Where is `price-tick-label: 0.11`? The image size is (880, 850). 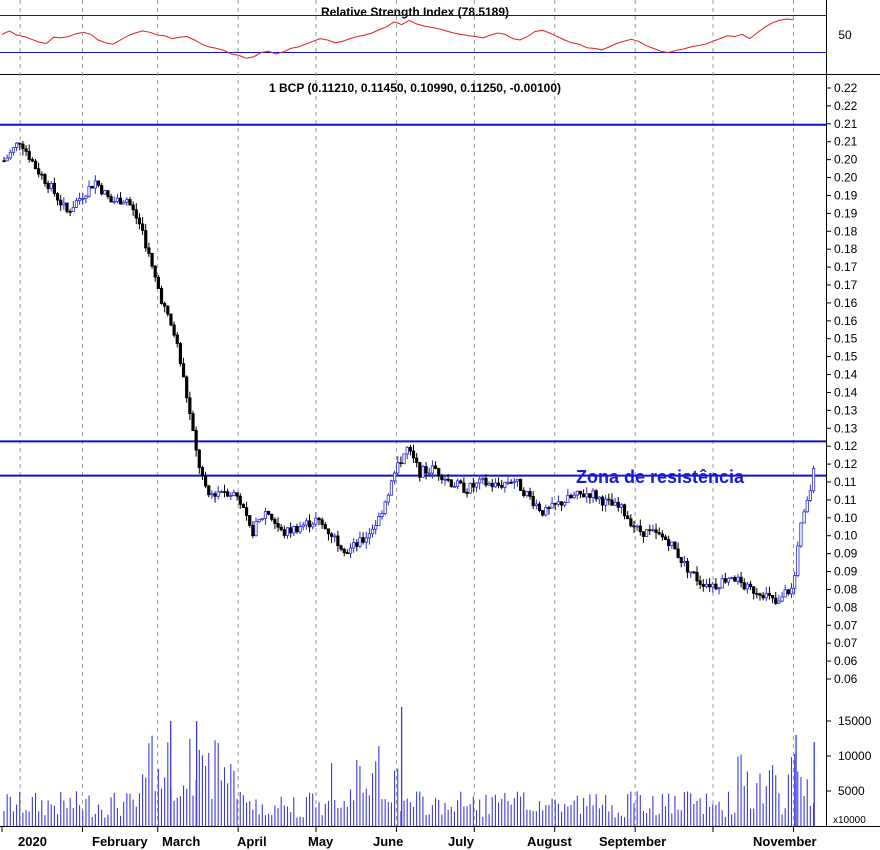
price-tick-label: 0.11 is located at coordinates (845, 500).